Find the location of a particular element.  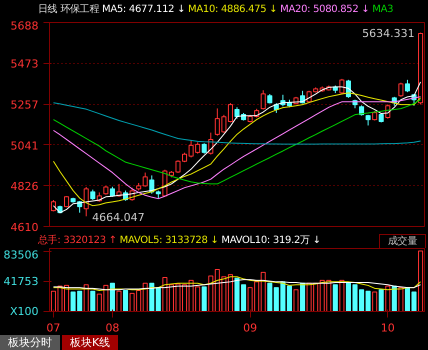

y-tick-label: 4826 is located at coordinates (24, 187).